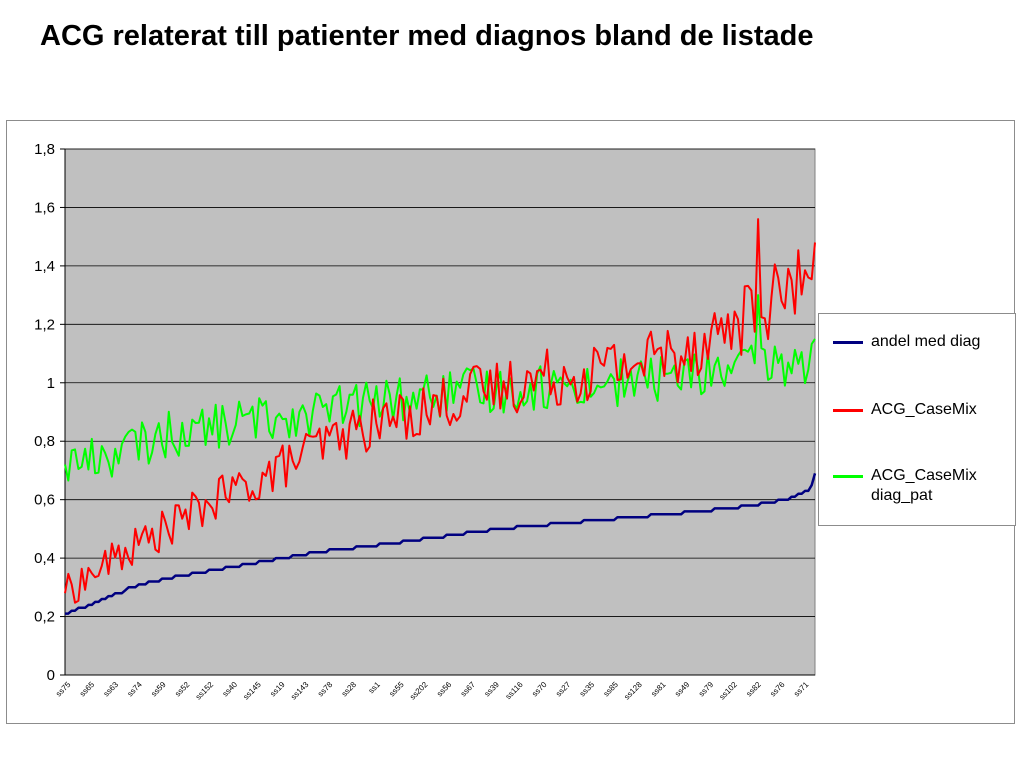 The height and width of the screenshot is (768, 1024). What do you see at coordinates (848, 476) in the screenshot?
I see `legend-swatch-diag-pat` at bounding box center [848, 476].